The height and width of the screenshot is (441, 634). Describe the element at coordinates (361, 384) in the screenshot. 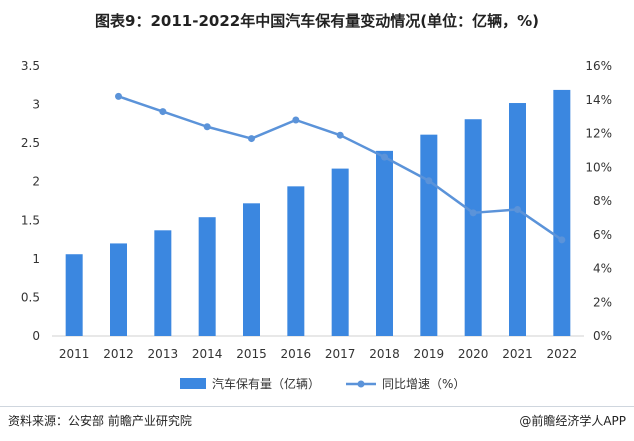

I see `legend-line-marker` at that location.